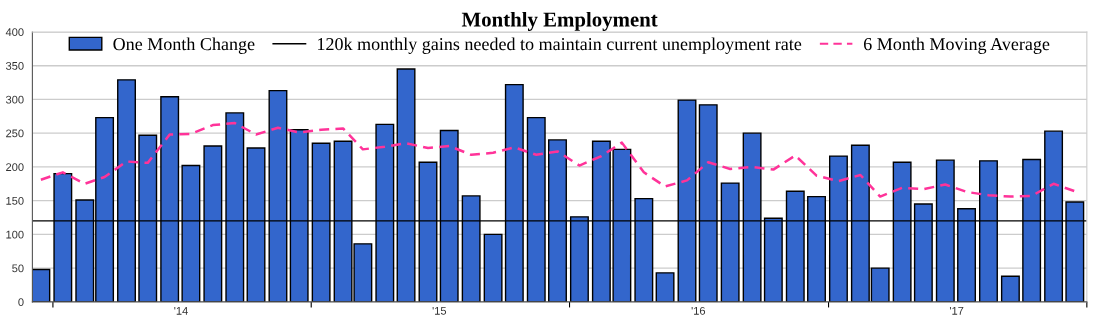  I want to click on legend-label: 120k monthly gains needed to maintain current unemployment rate, so click(560, 45).